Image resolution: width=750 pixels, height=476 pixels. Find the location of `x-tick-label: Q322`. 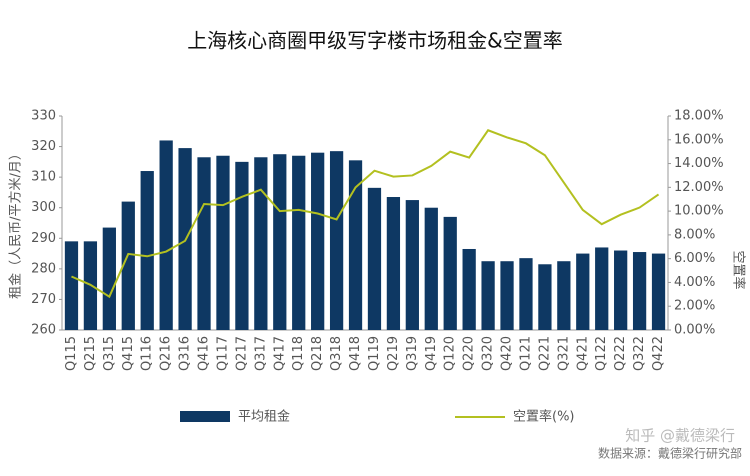

x-tick-label: Q322 is located at coordinates (639, 353).